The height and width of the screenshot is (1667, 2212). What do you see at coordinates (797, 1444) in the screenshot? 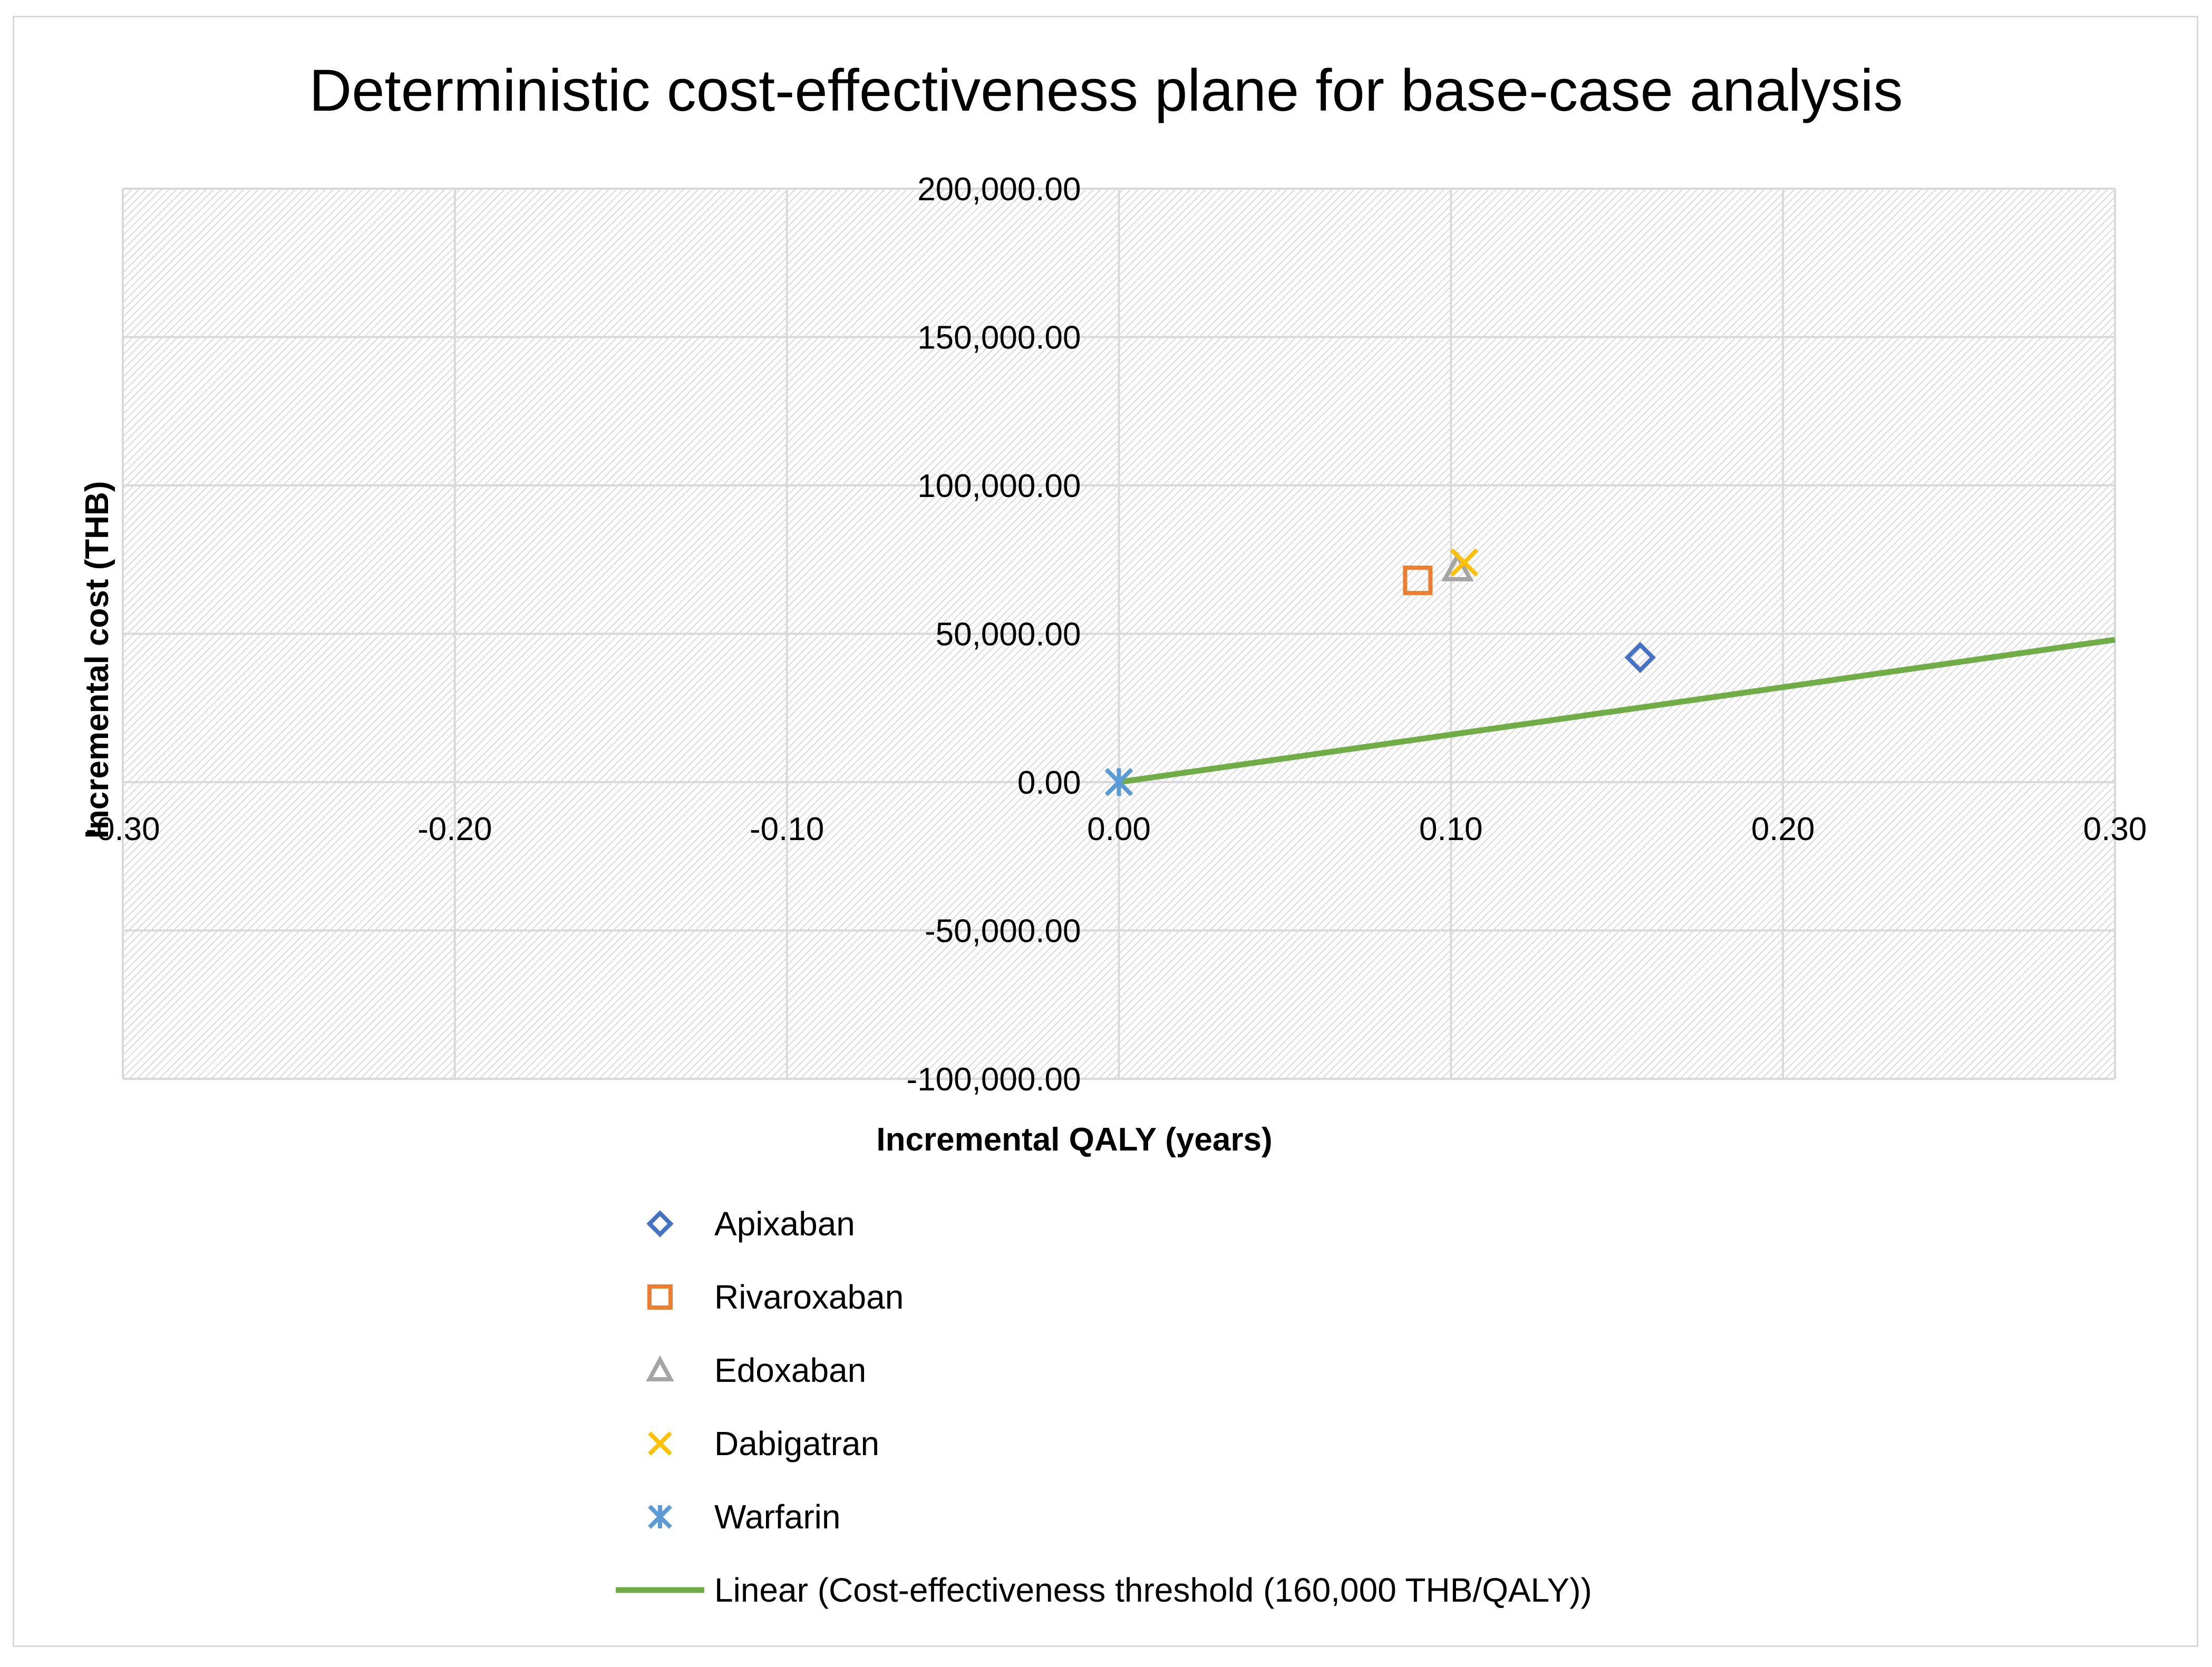
I see `legend-label: Dabigatran` at bounding box center [797, 1444].